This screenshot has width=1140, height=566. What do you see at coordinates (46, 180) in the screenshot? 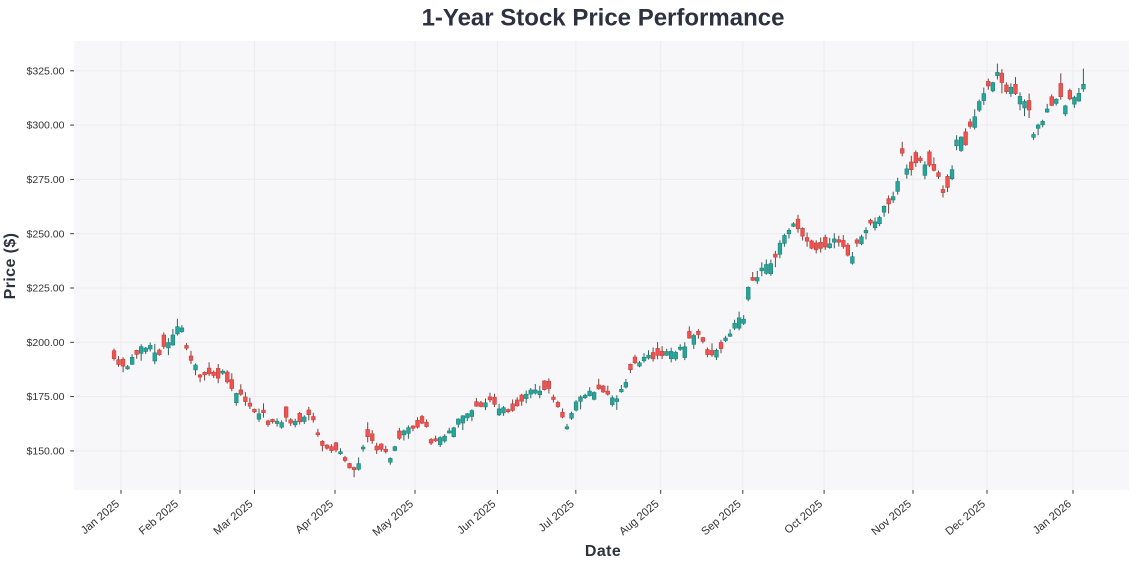
I see `svg-text: $275.00` at bounding box center [46, 180].